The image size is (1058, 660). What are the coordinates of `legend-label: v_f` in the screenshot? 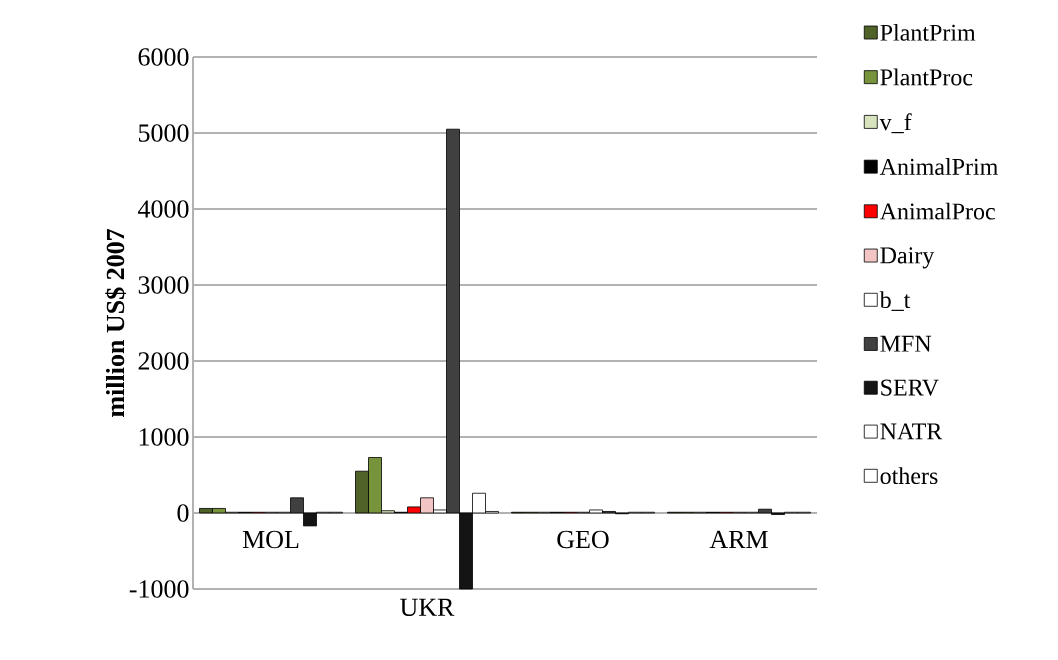 It's located at (895, 123).